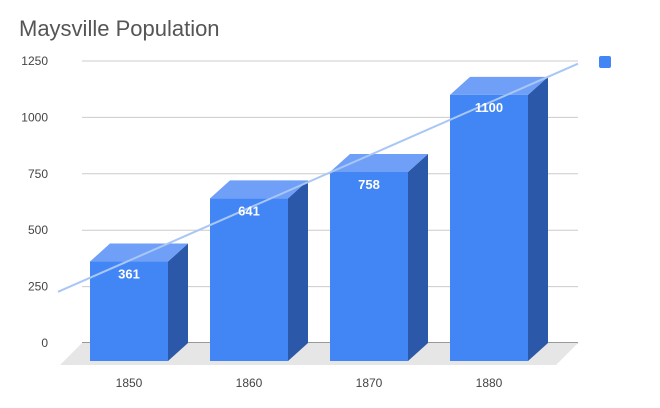  I want to click on data-label: 641, so click(249, 210).